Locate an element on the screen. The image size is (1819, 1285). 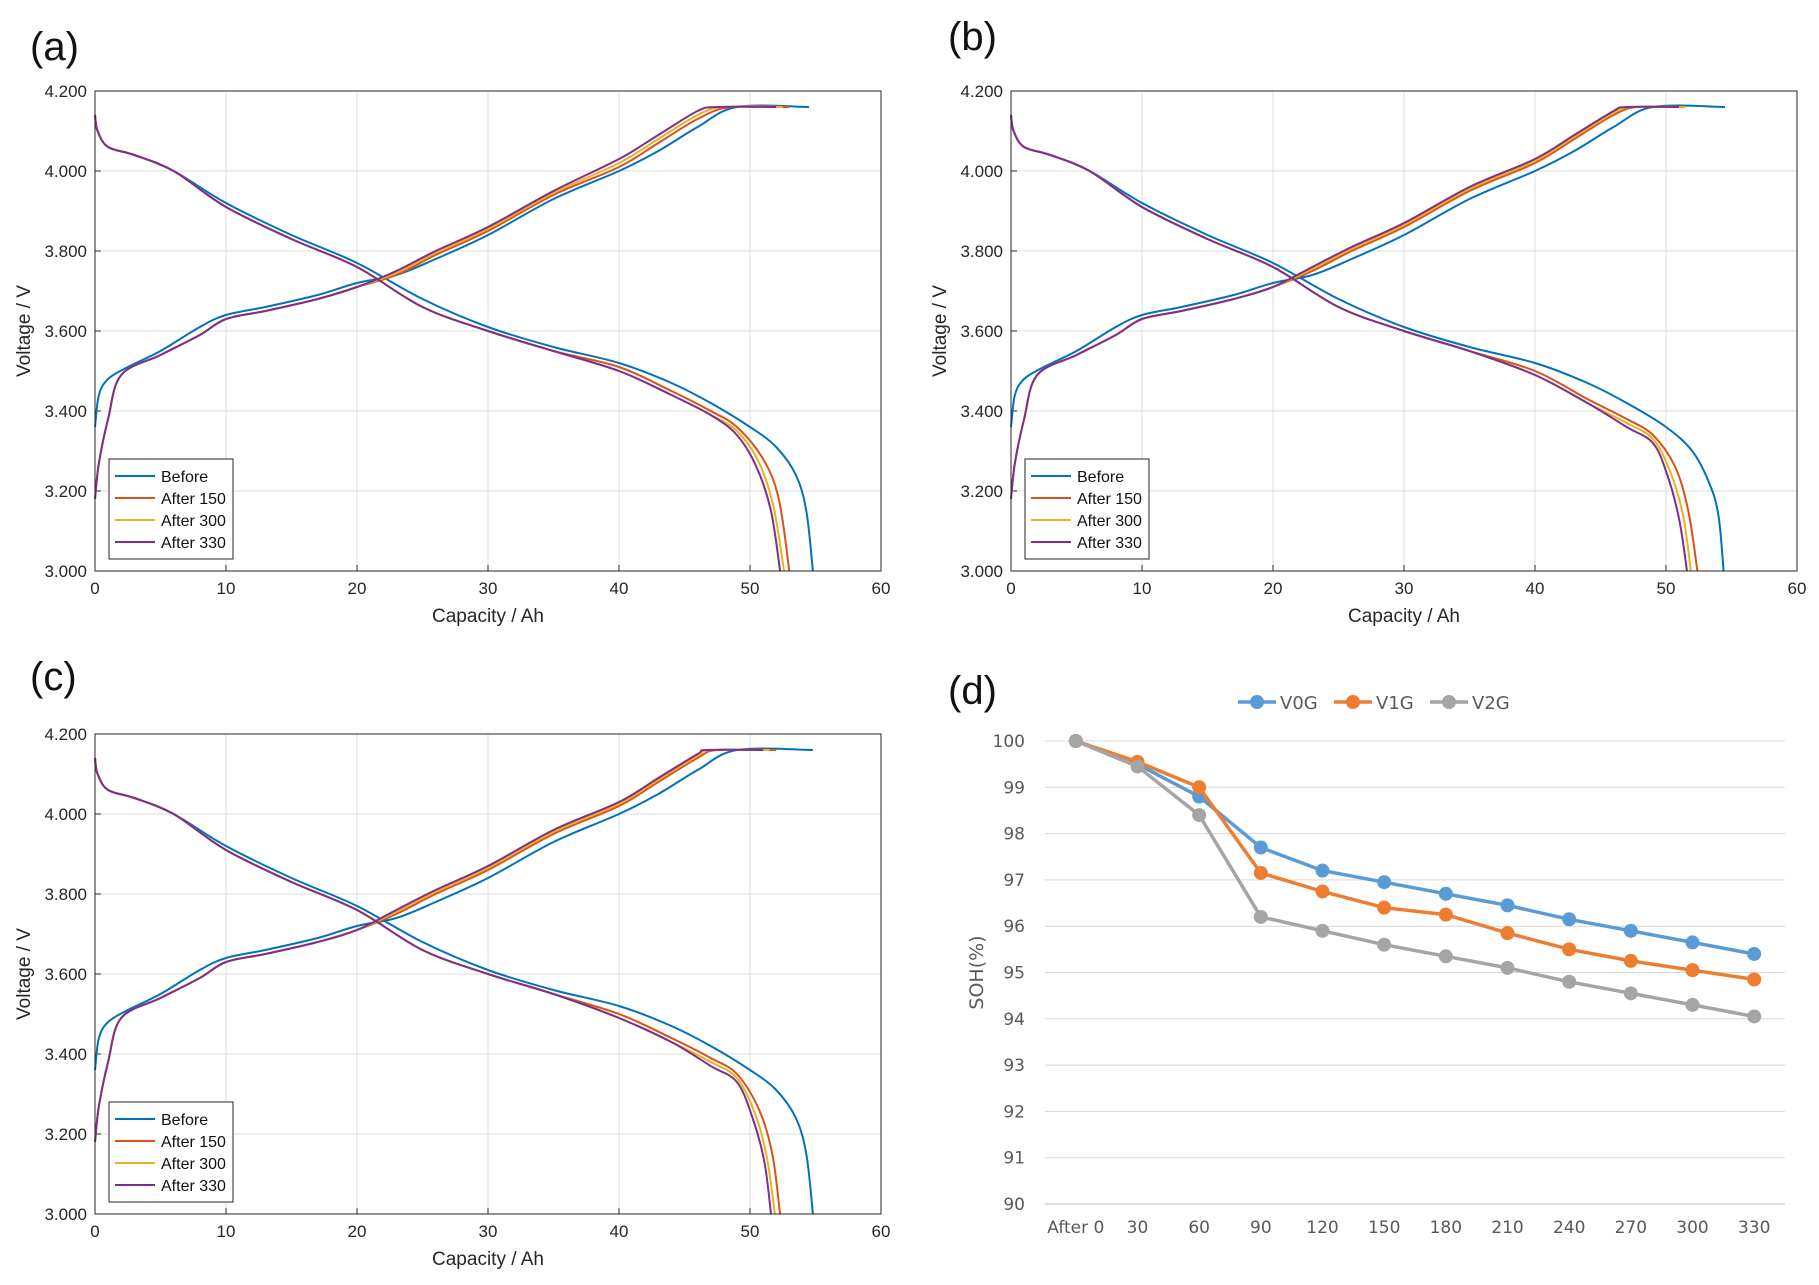
y-tick-label: 94 is located at coordinates (1014, 1020).